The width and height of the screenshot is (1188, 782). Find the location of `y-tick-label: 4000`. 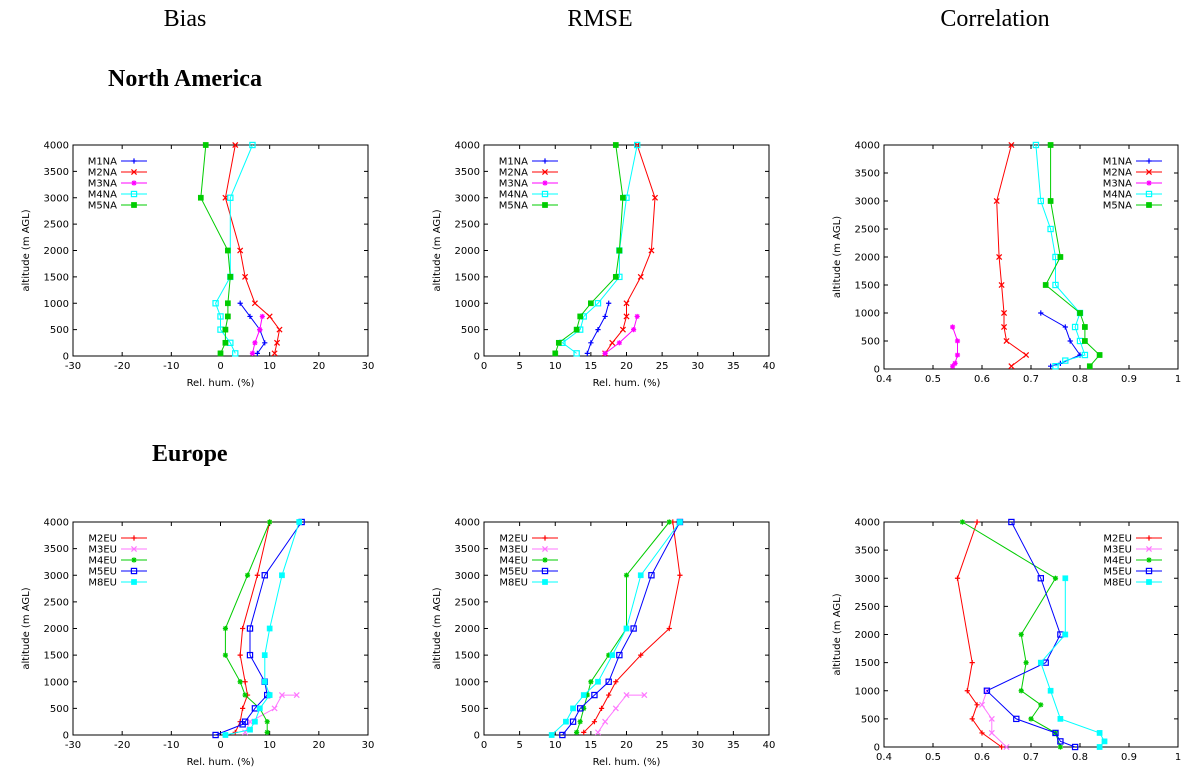

y-tick-label: 4000 is located at coordinates (56, 523).